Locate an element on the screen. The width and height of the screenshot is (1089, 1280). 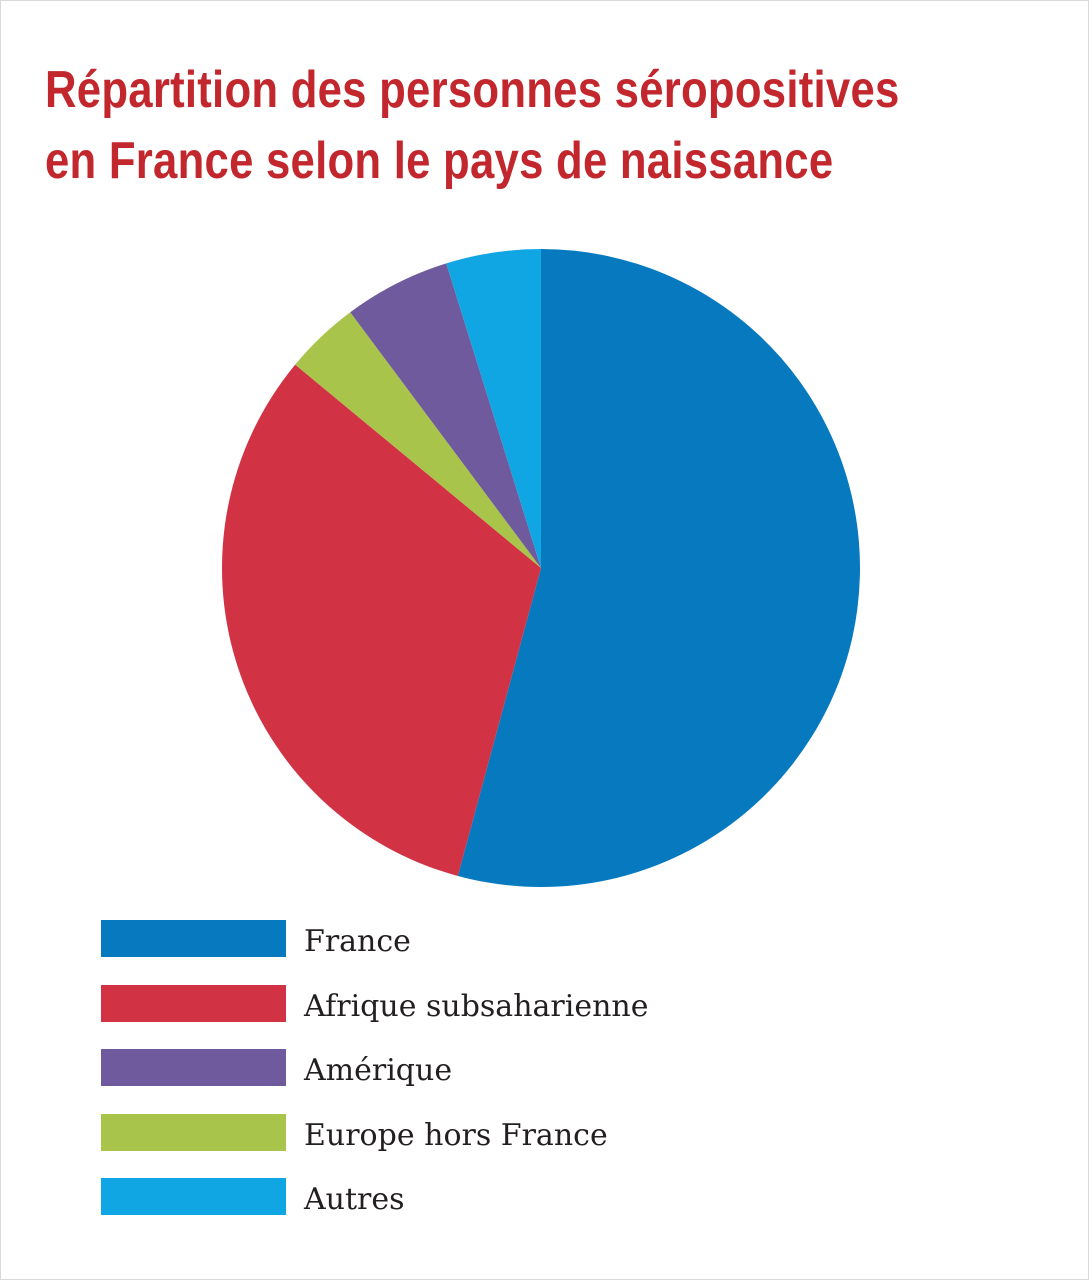
legend-swatch-amerique is located at coordinates (193, 1067).